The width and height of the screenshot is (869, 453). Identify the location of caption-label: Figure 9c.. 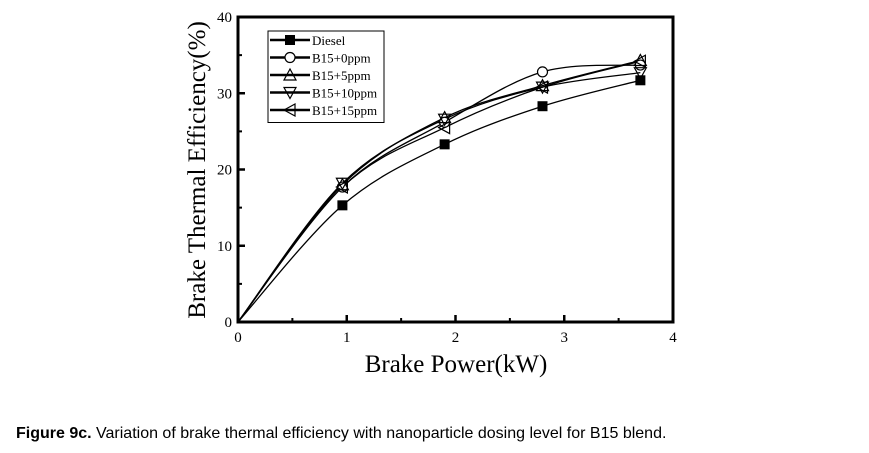
(54, 433).